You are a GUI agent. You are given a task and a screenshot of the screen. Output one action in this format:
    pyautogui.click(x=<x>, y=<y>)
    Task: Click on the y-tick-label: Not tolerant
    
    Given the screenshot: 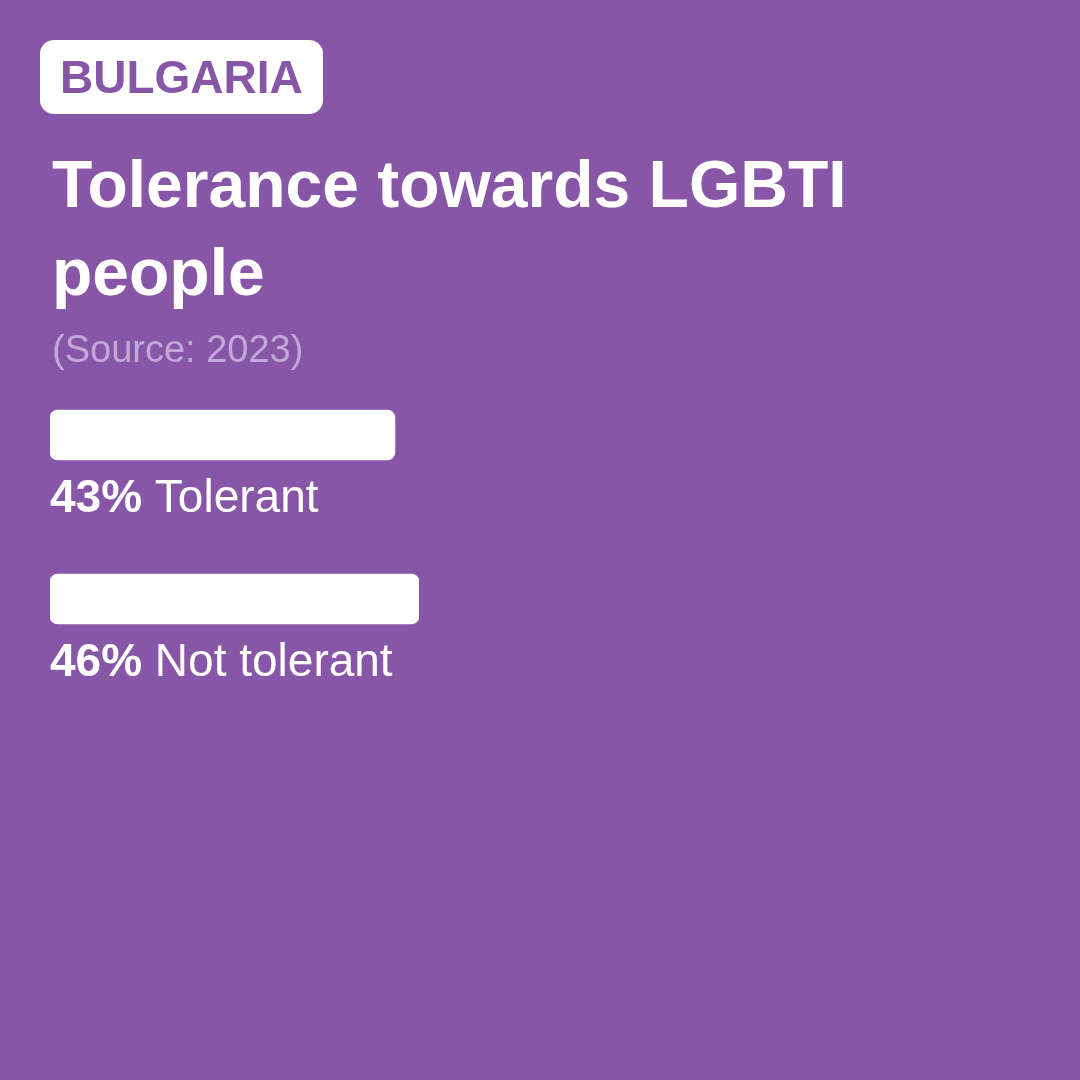 What is the action you would take?
    pyautogui.click(x=273, y=660)
    